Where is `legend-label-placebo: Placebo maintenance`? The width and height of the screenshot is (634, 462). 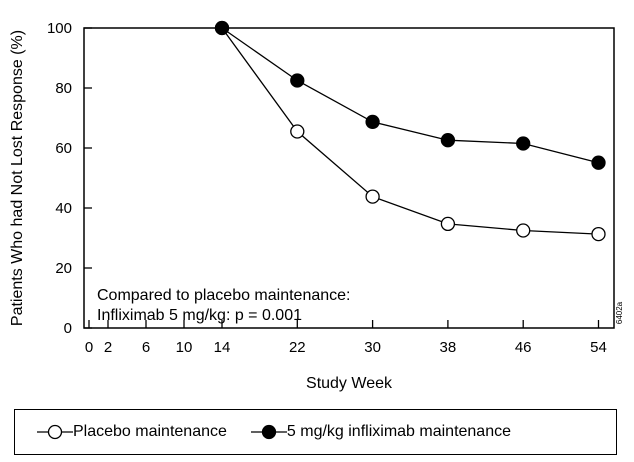 legend-label-placebo: Placebo maintenance is located at coordinates (150, 431).